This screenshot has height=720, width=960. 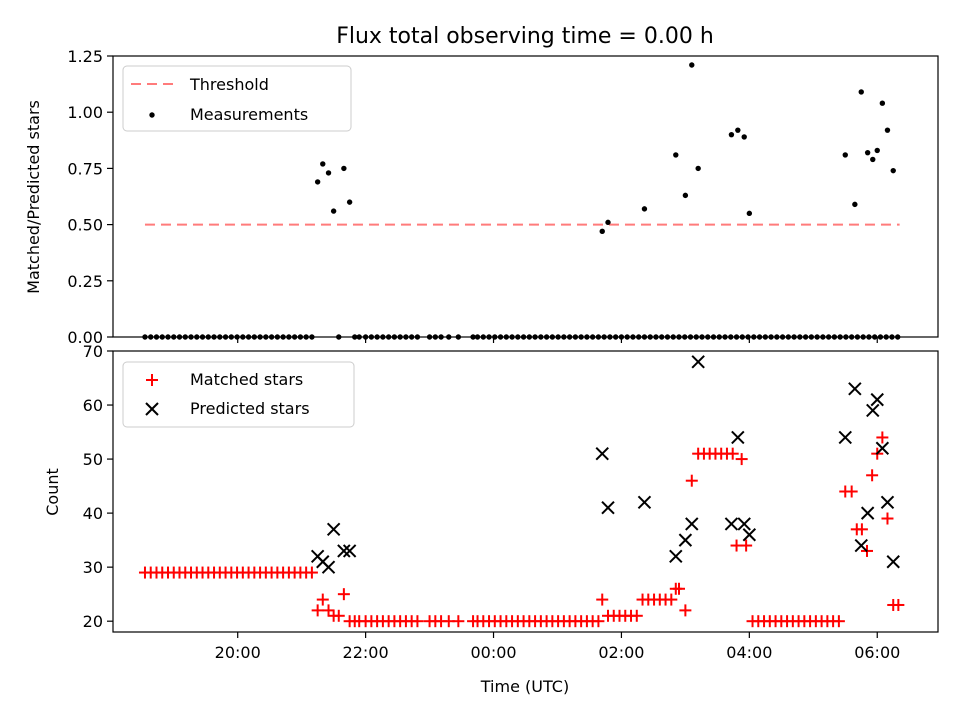 What do you see at coordinates (366, 652) in the screenshot?
I see `bottom-x-tick-label: 22:00` at bounding box center [366, 652].